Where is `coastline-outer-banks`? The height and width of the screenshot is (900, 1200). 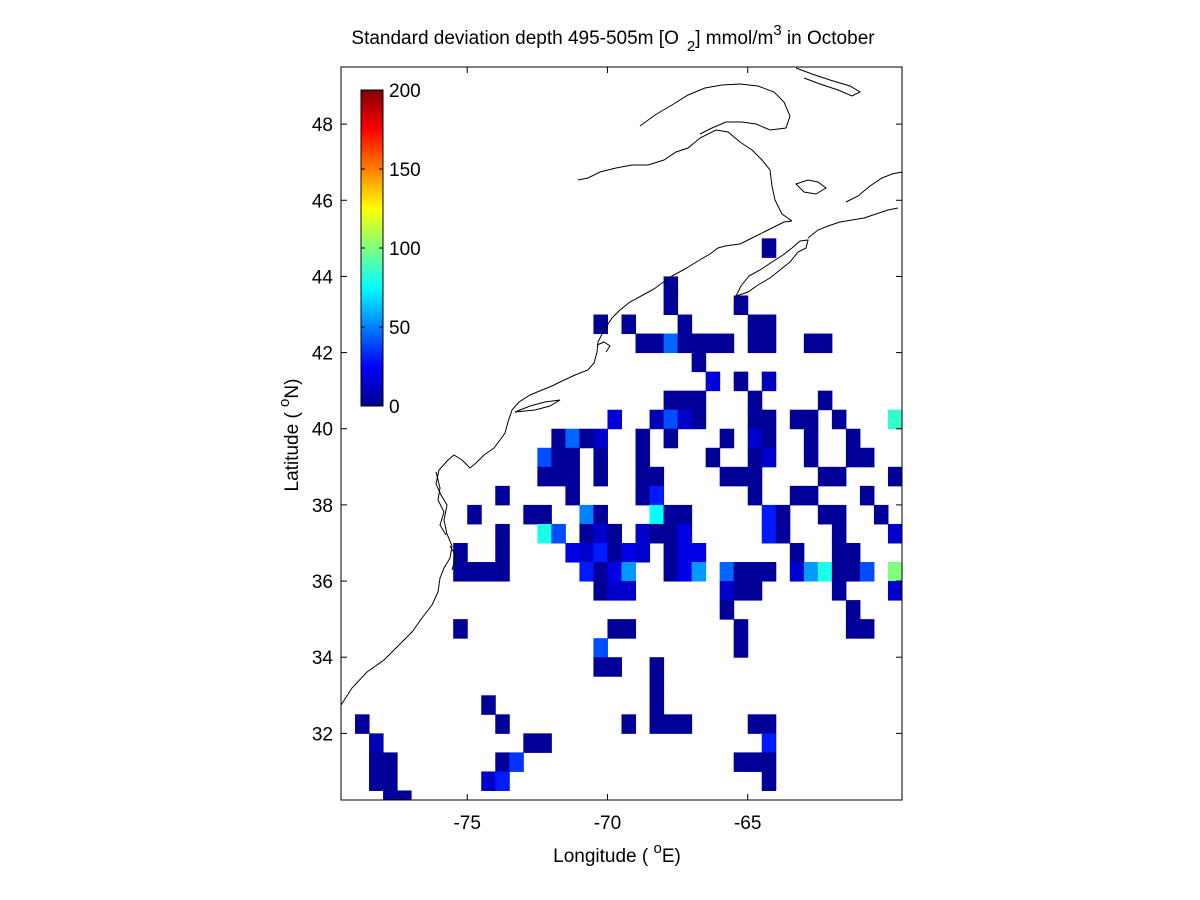 coastline-outer-banks is located at coordinates (453, 558).